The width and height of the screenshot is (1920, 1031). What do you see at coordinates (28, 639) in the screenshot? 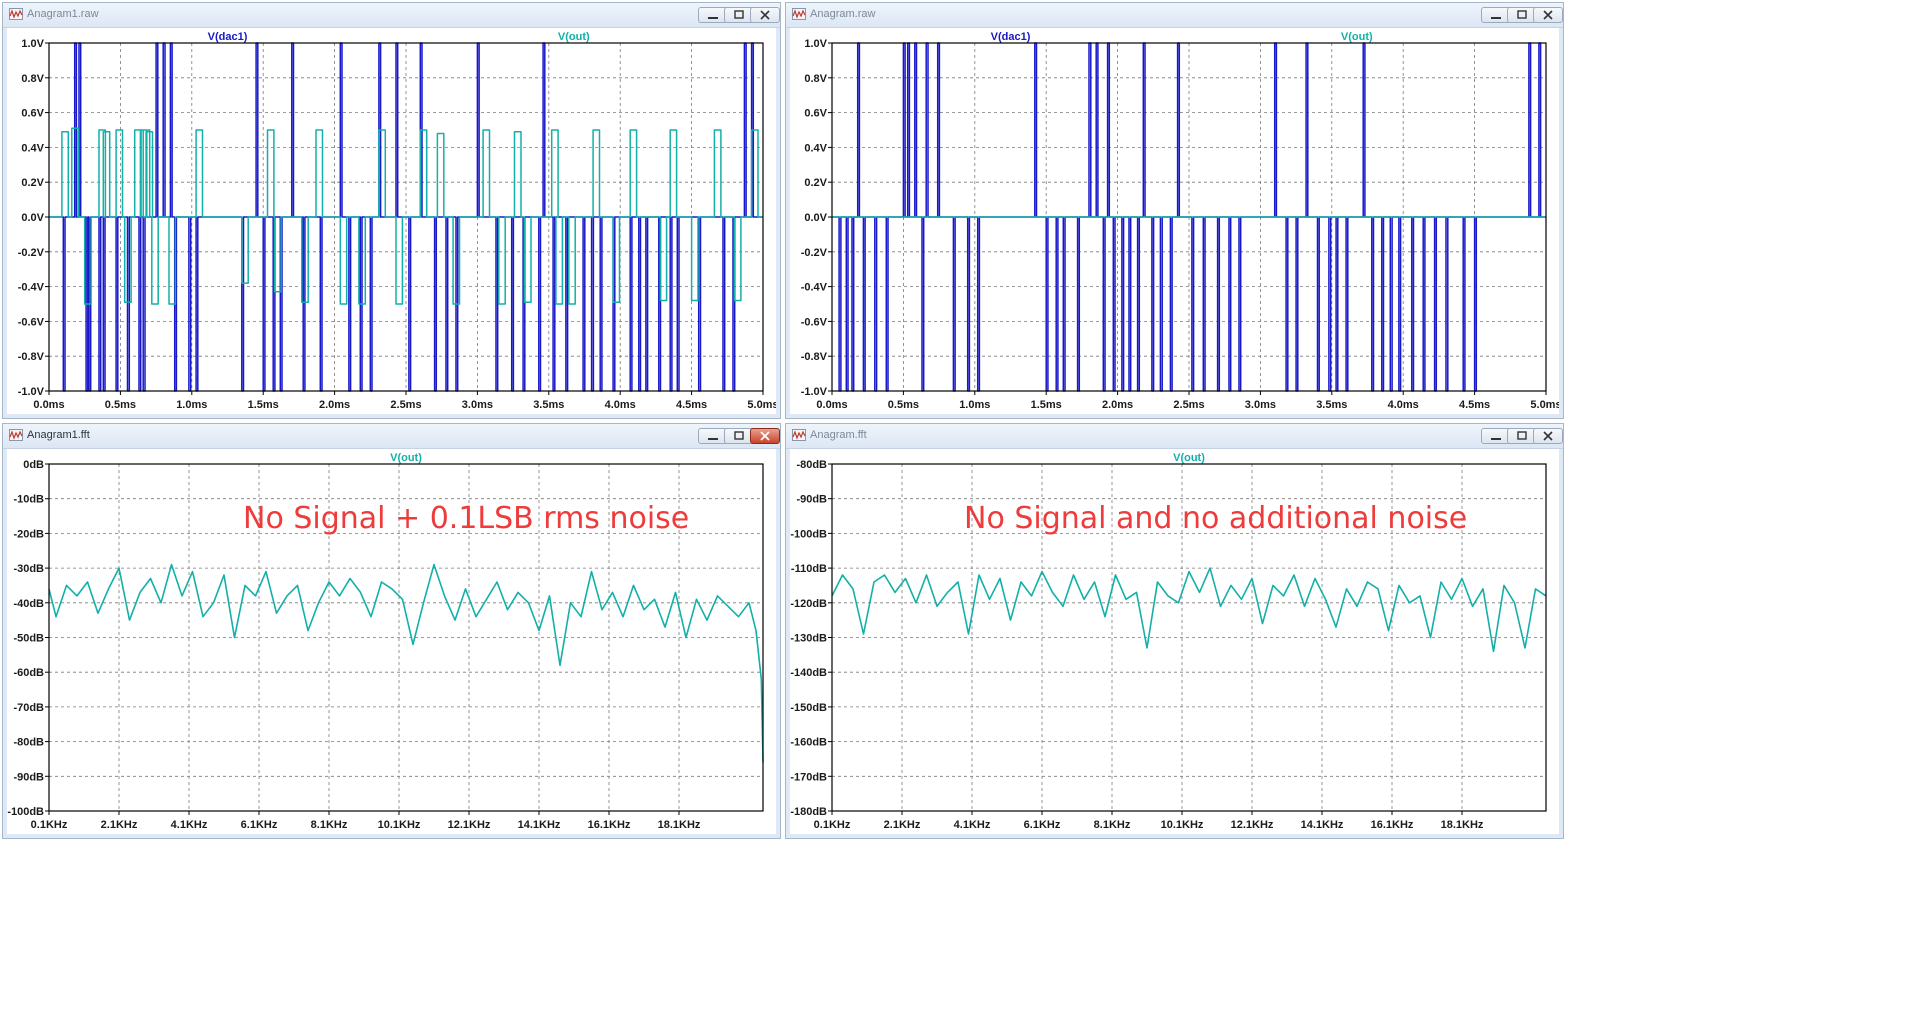
I see `y-tick-label: -50dB` at bounding box center [28, 639].